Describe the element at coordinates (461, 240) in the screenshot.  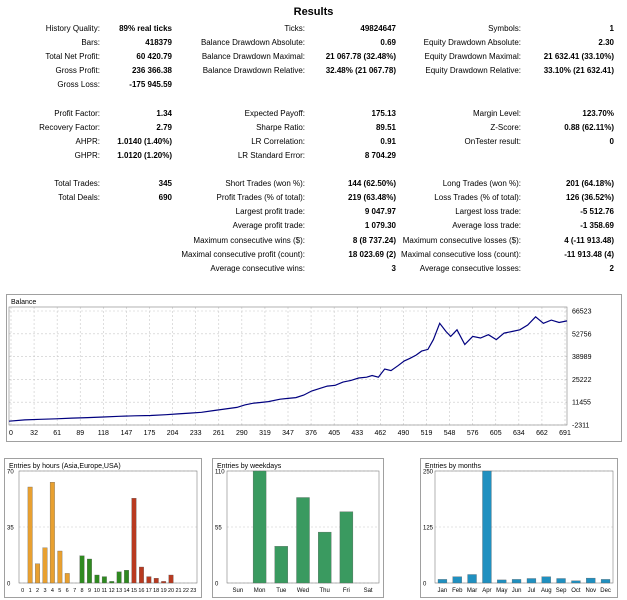
I see `stat-label: Maximum consecutive losses ($):` at that location.